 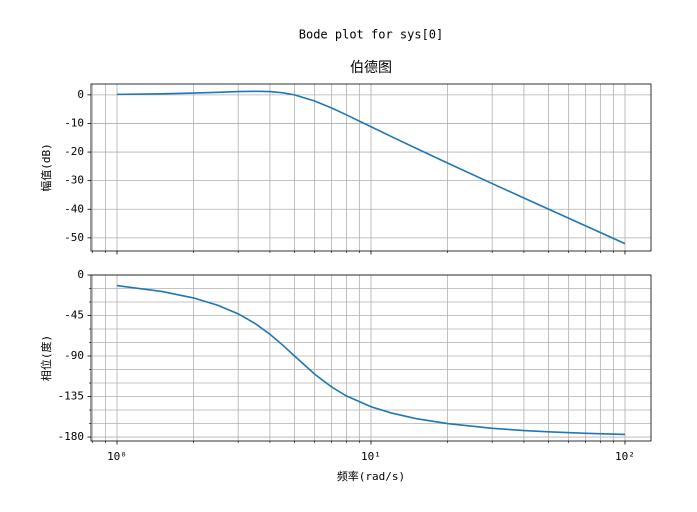 I want to click on x-tick-label: 10⁰, so click(x=117, y=456).